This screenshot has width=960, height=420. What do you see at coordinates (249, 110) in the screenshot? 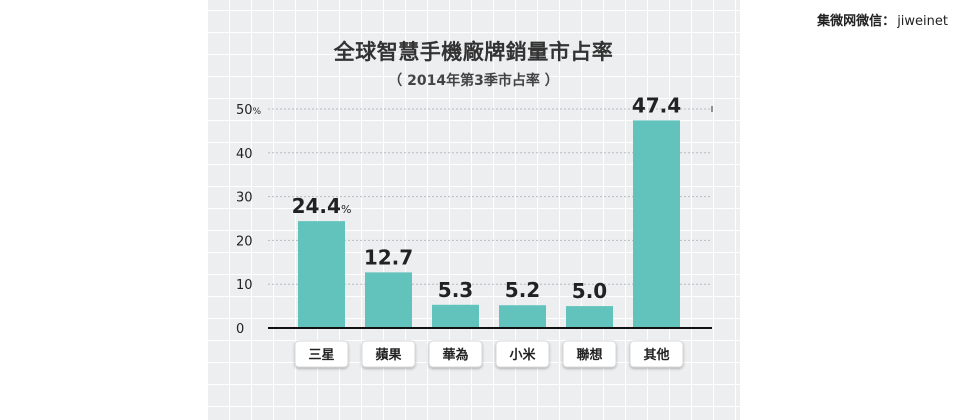
I see `y-tick-label: 50%` at bounding box center [249, 110].